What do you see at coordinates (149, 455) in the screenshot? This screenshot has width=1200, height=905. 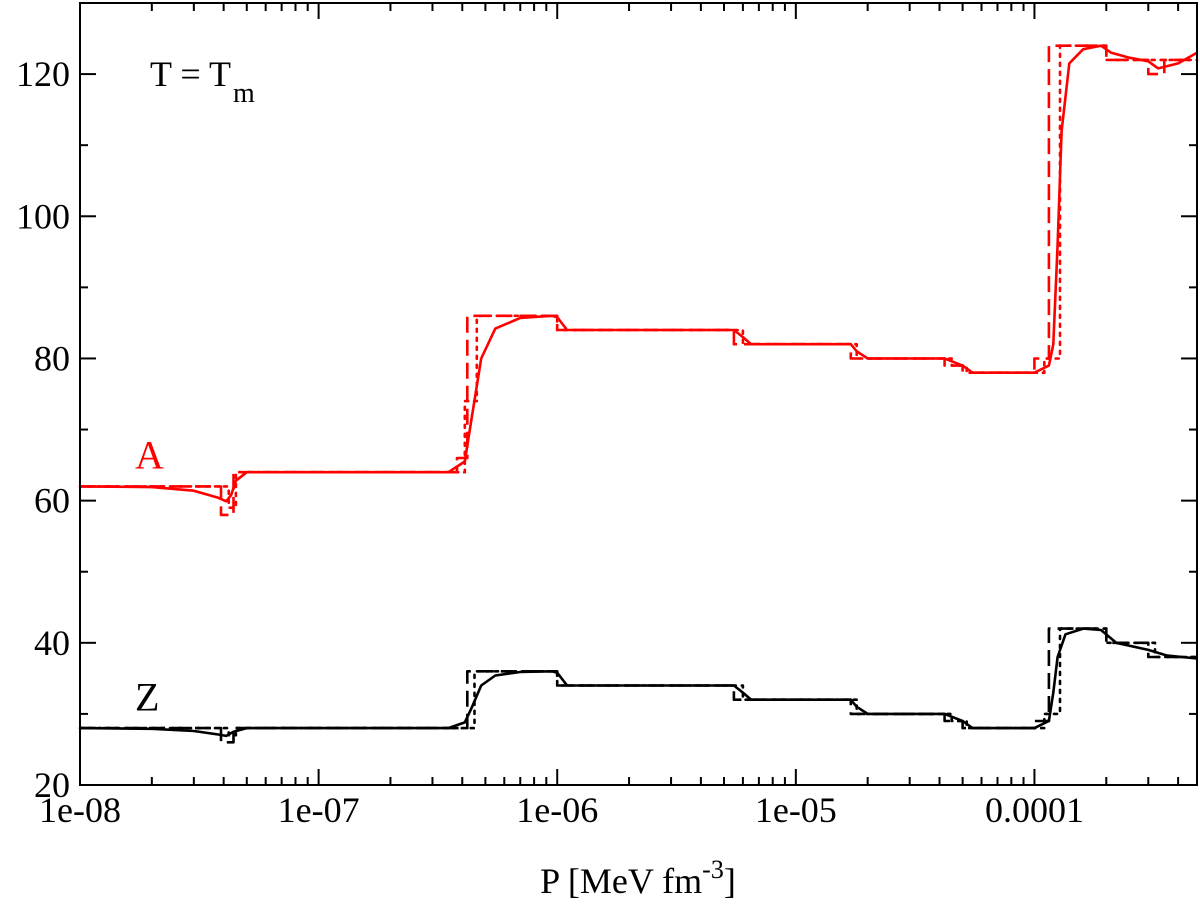 I see `series-label-a: A` at bounding box center [149, 455].